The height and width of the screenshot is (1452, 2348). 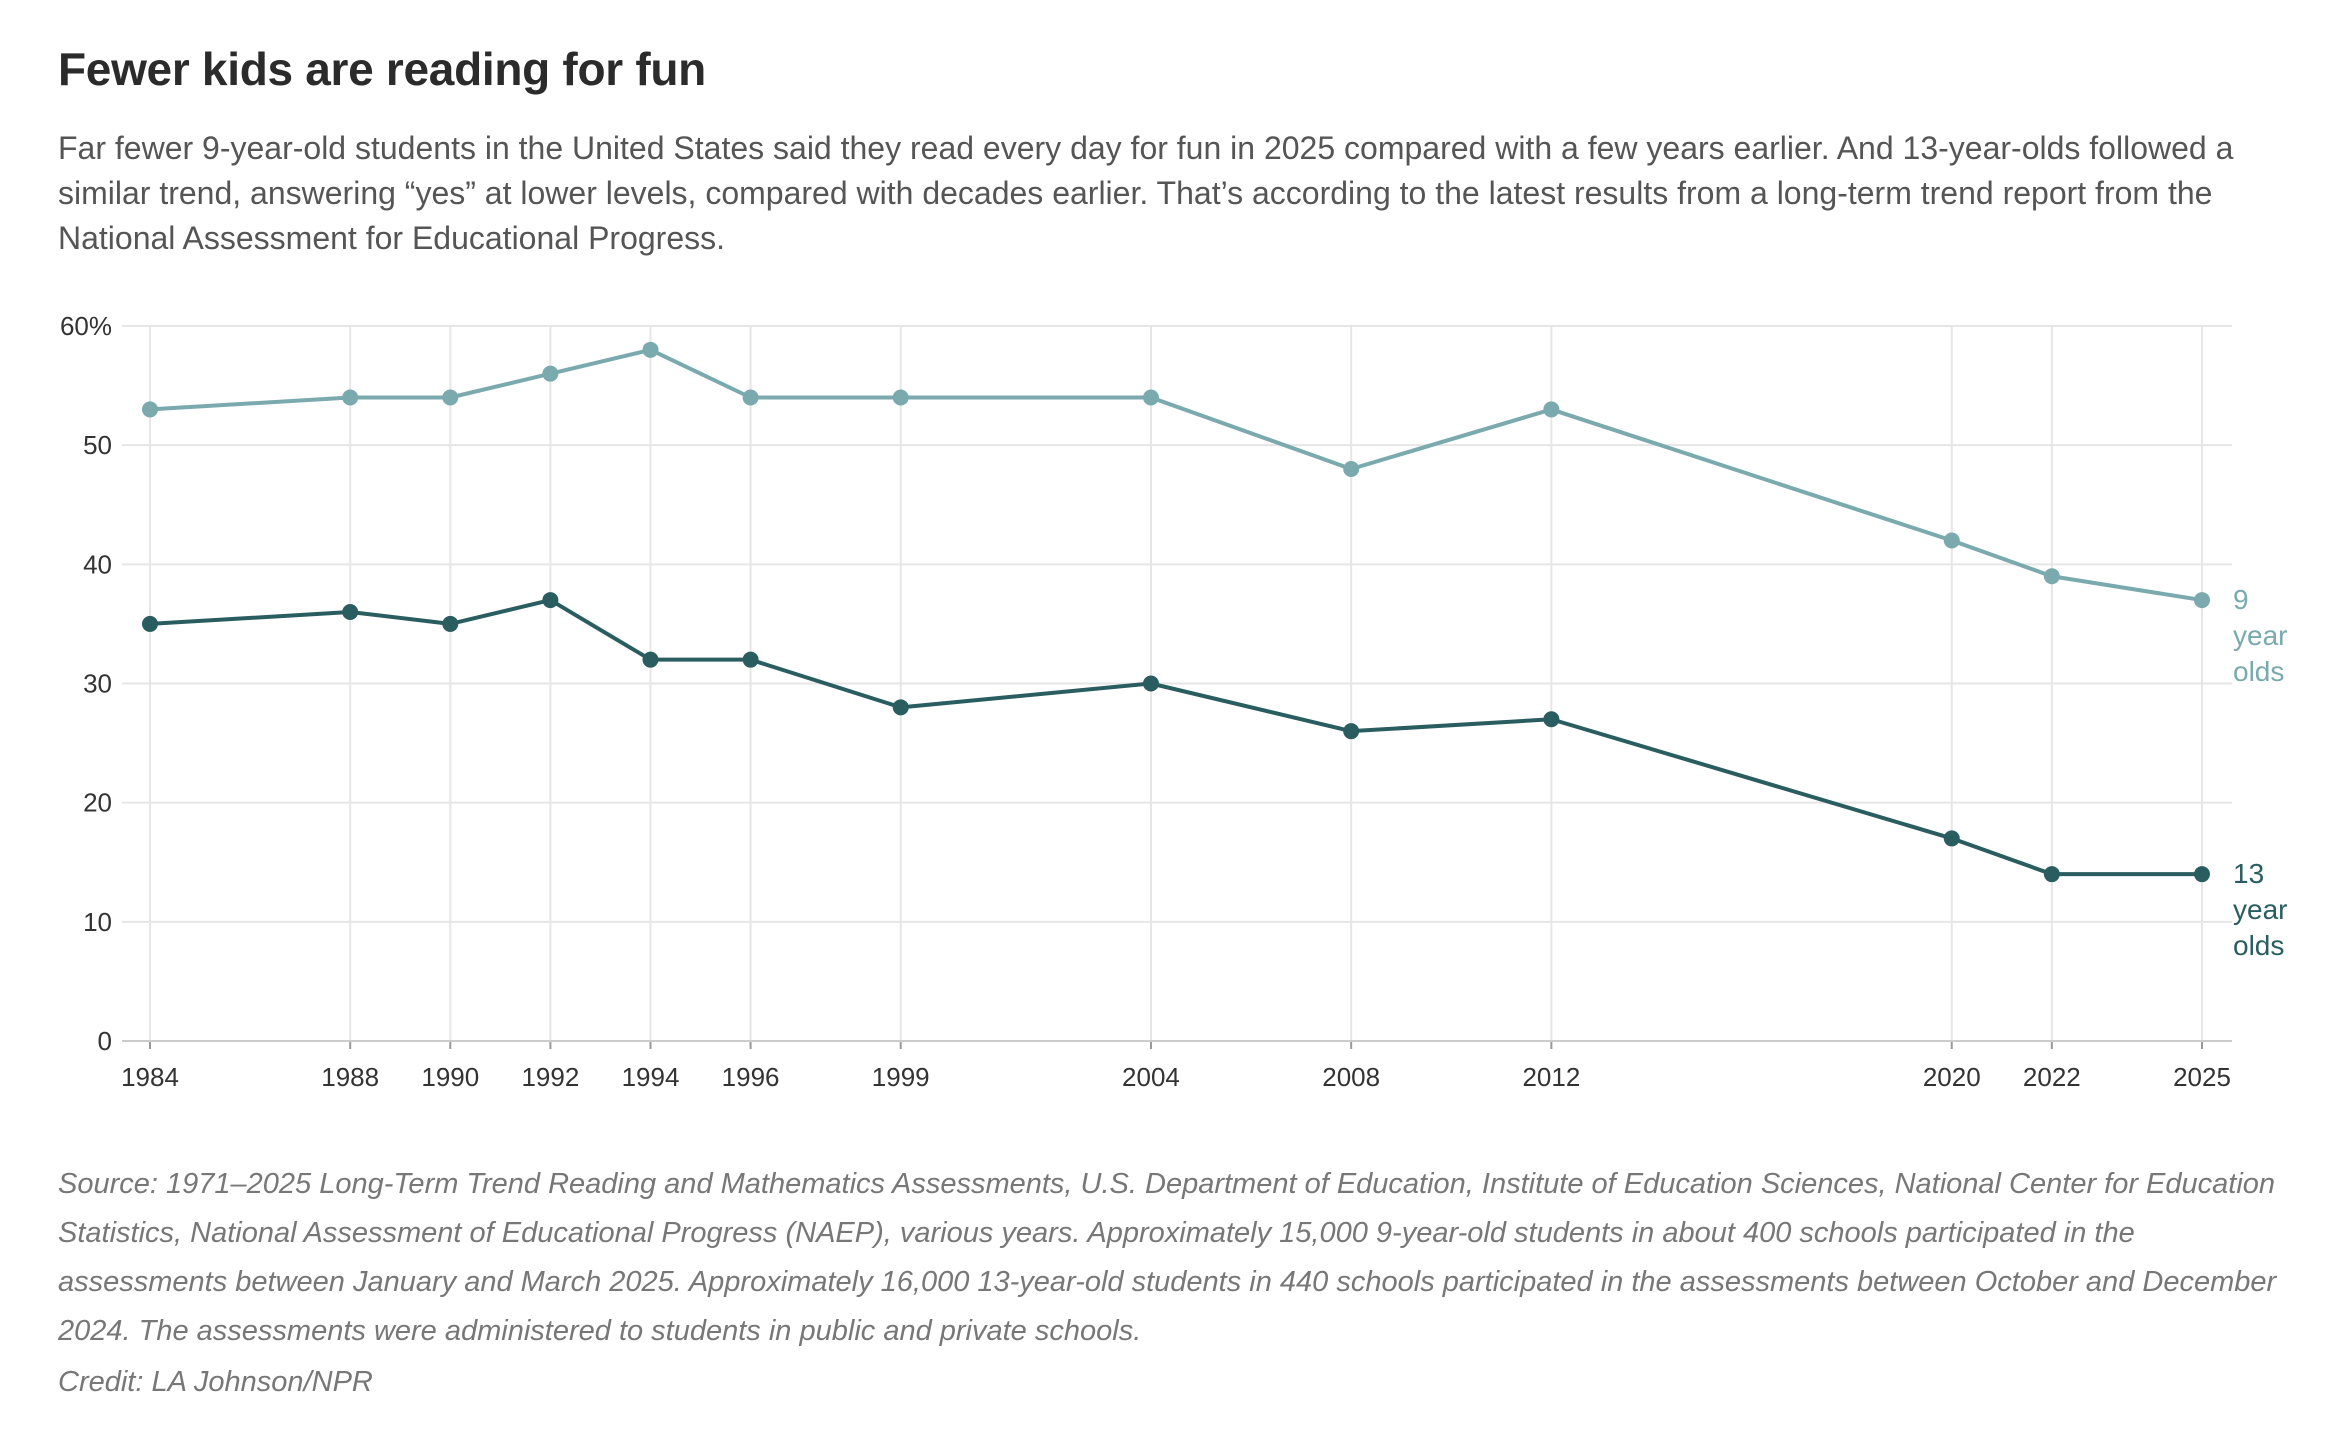 What do you see at coordinates (1351, 1077) in the screenshot?
I see `x-tick-label: 2008` at bounding box center [1351, 1077].